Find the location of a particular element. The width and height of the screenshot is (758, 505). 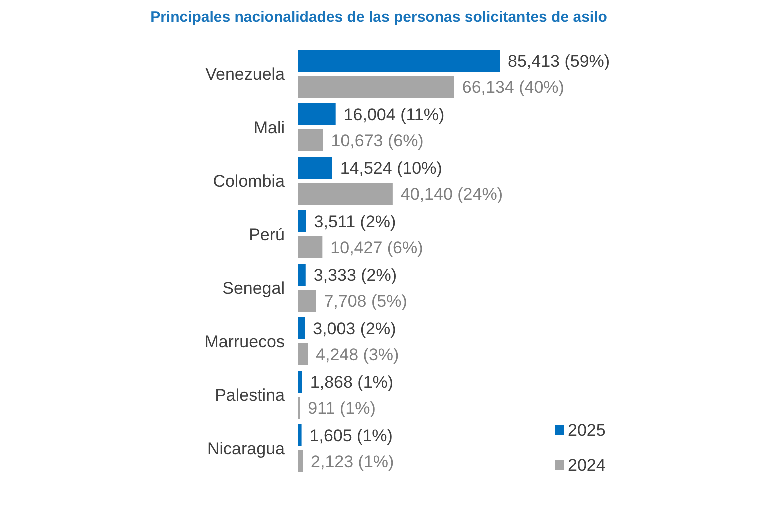

y-tick-label: Senegal is located at coordinates (253, 288).